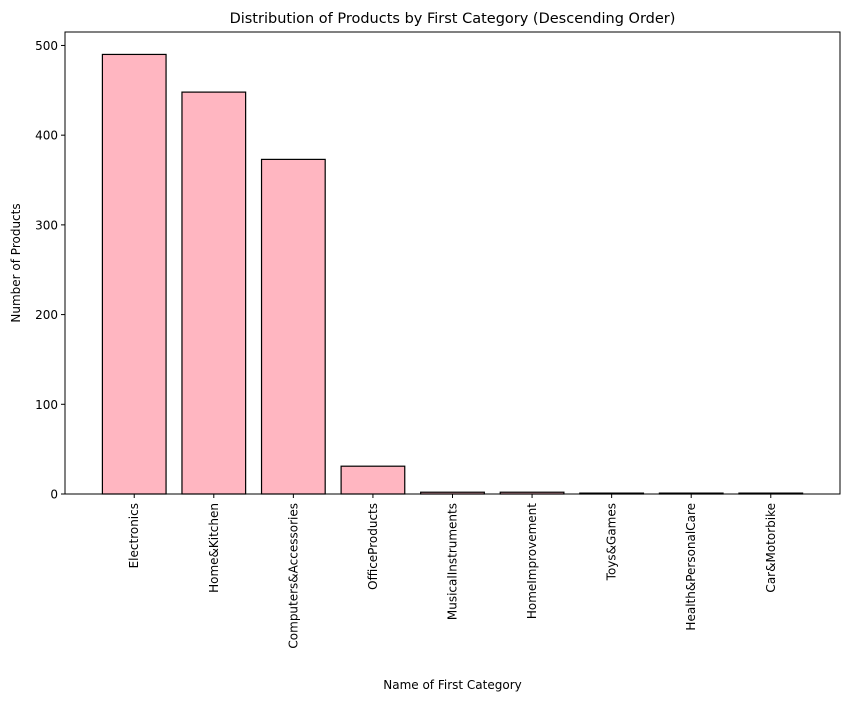  Describe the element at coordinates (452, 685) in the screenshot. I see `x-axis-label: Name of First Category` at that location.